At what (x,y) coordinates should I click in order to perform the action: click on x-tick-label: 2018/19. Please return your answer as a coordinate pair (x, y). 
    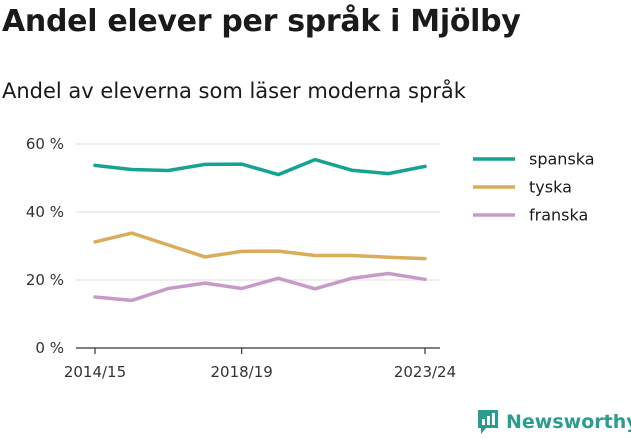
    Looking at the image, I should click on (242, 372).